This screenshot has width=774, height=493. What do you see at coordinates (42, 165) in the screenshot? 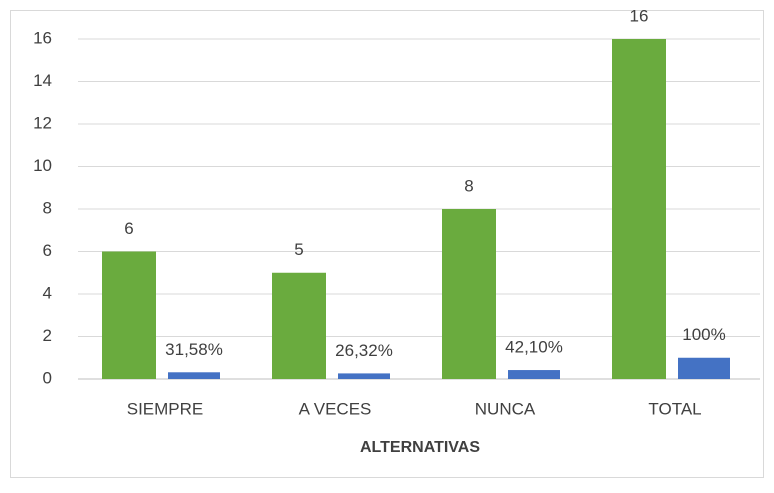
I see `y-tick-label: 10` at bounding box center [42, 165].